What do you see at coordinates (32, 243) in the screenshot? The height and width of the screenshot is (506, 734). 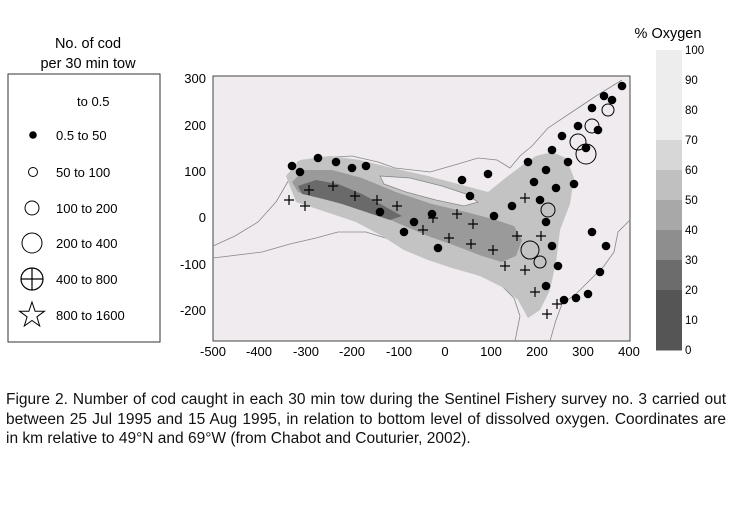 I see `large-circle-icon` at bounding box center [32, 243].